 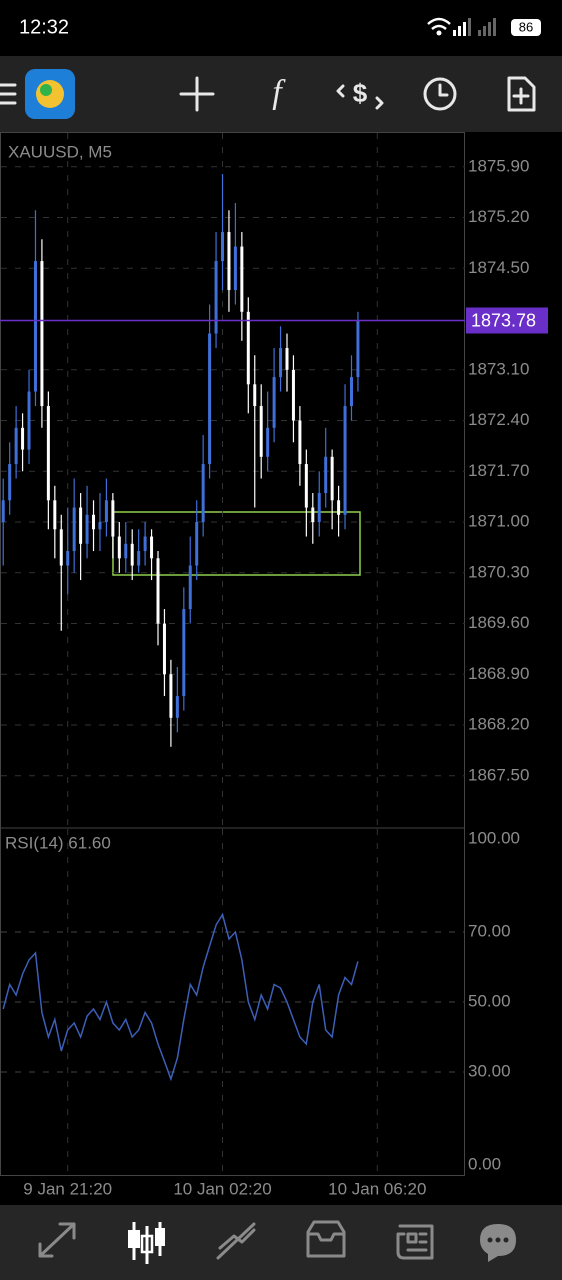 I want to click on timeframe-button, so click(x=440, y=94).